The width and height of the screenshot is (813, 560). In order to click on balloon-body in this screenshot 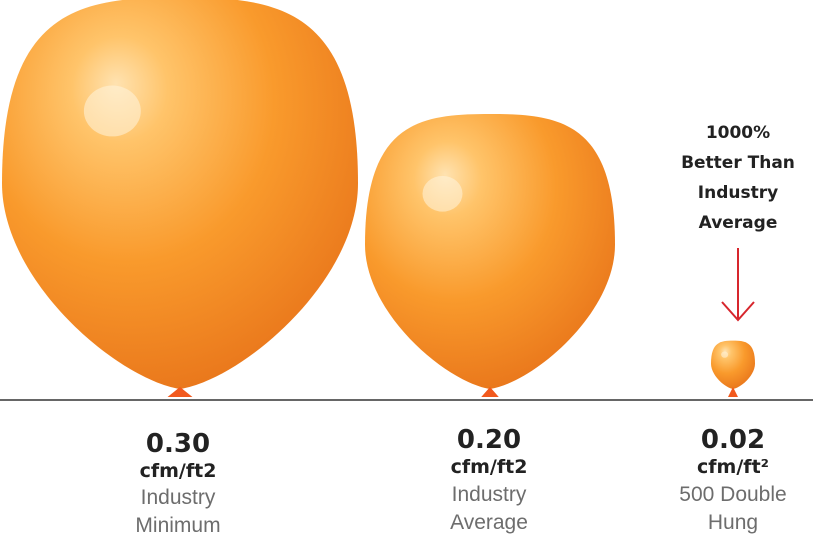, I will do `click(733, 364)`.